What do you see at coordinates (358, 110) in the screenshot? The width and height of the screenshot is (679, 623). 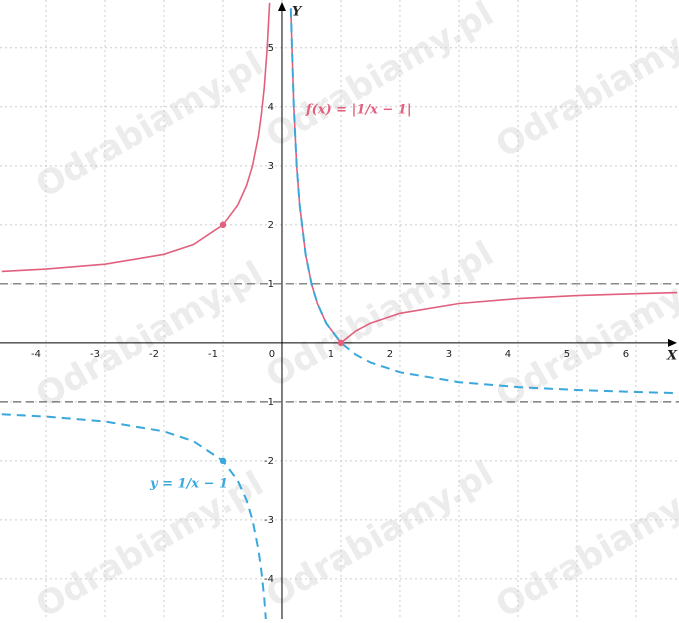 I see `curve-label: f(x) = |1/x − 1|` at bounding box center [358, 110].